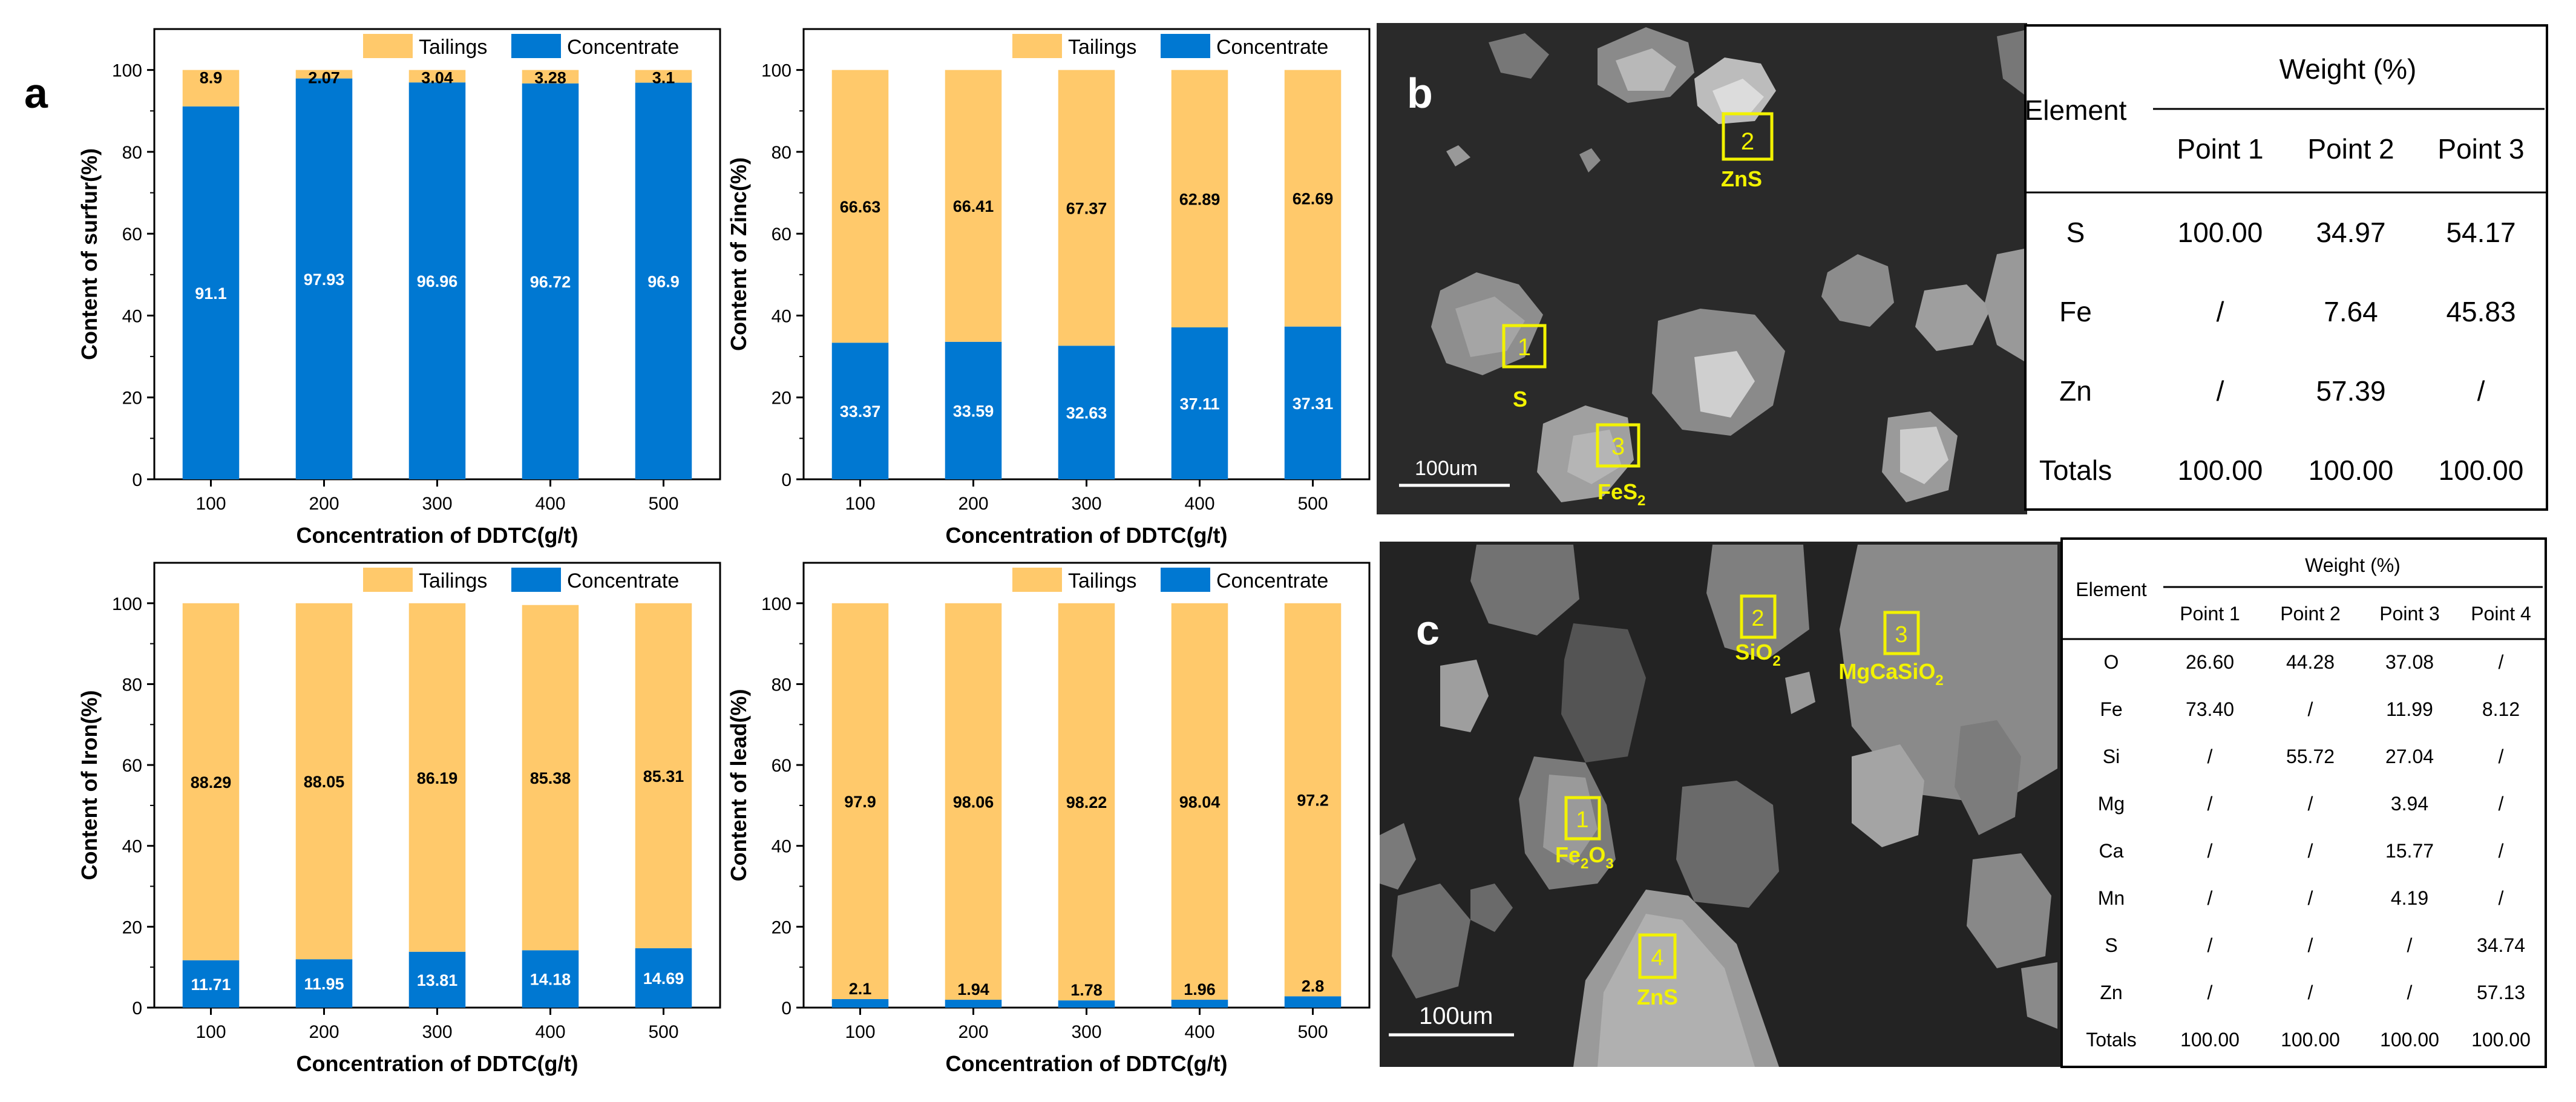 The image size is (2576, 1102). What do you see at coordinates (1702, 268) in the screenshot?
I see `sem-image-b: 2 ZnS 1 S 3 FeS2 100um b` at bounding box center [1702, 268].